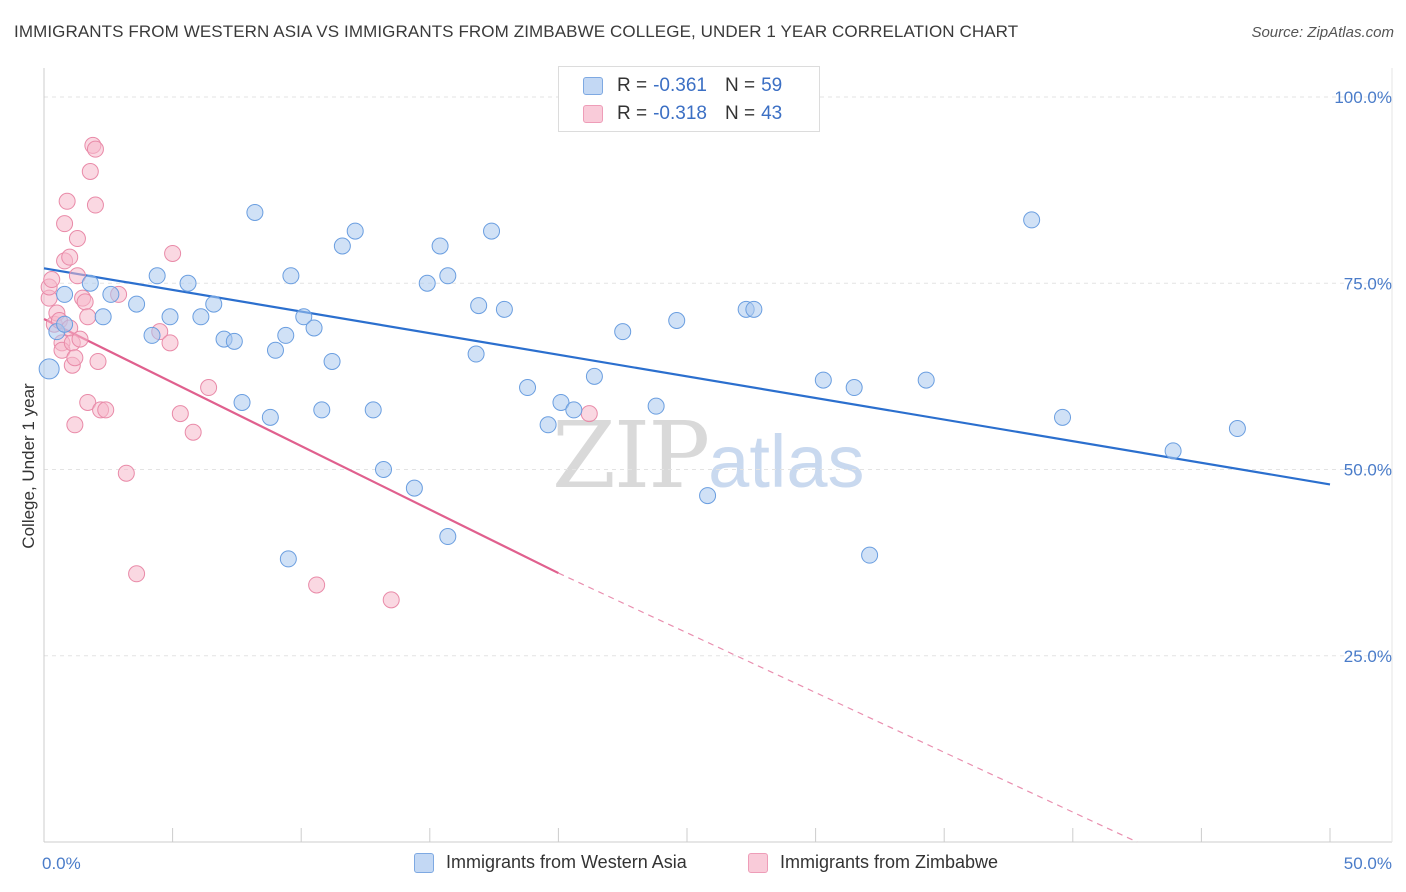  Describe the element at coordinates (1368, 470) in the screenshot. I see `y-tick-label: 50.0%` at that location.